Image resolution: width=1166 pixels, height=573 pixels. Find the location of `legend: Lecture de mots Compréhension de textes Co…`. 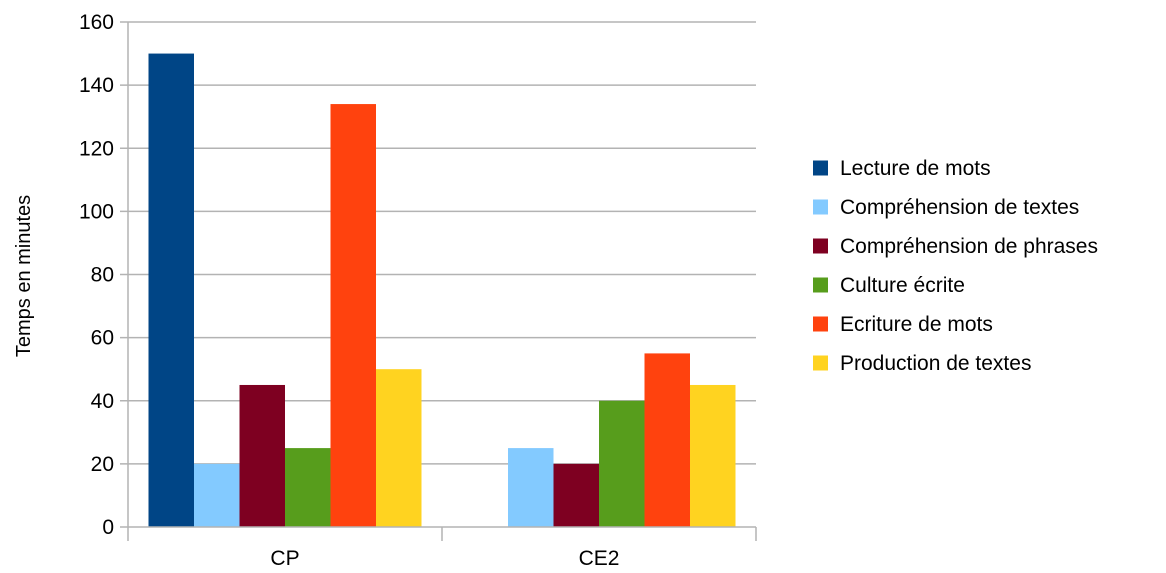

legend: Lecture de mots Compréhension de textes Co… is located at coordinates (955, 266).